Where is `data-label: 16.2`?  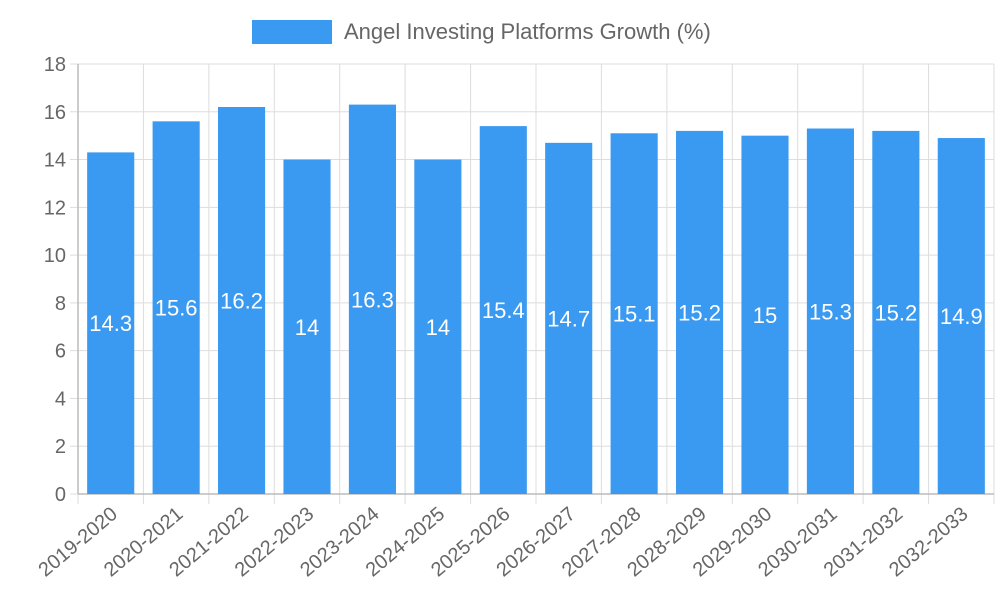 data-label: 16.2 is located at coordinates (241, 301).